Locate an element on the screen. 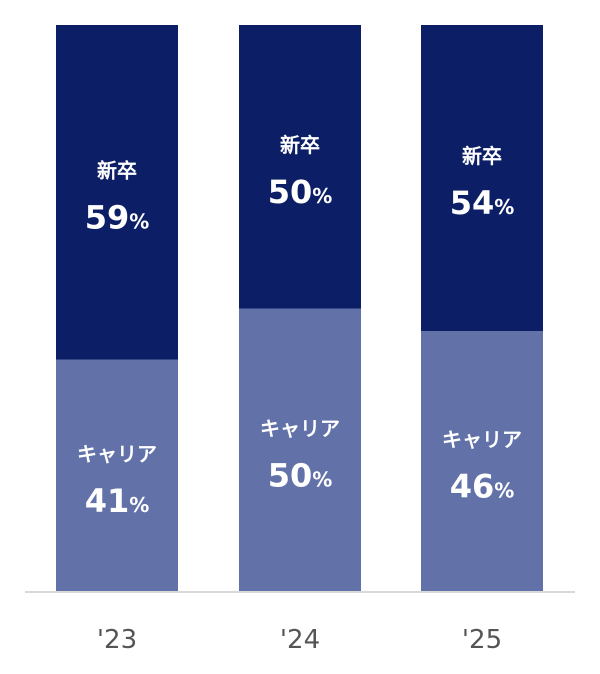 The height and width of the screenshot is (674, 600). segment-value-number: 54 is located at coordinates (472, 203).